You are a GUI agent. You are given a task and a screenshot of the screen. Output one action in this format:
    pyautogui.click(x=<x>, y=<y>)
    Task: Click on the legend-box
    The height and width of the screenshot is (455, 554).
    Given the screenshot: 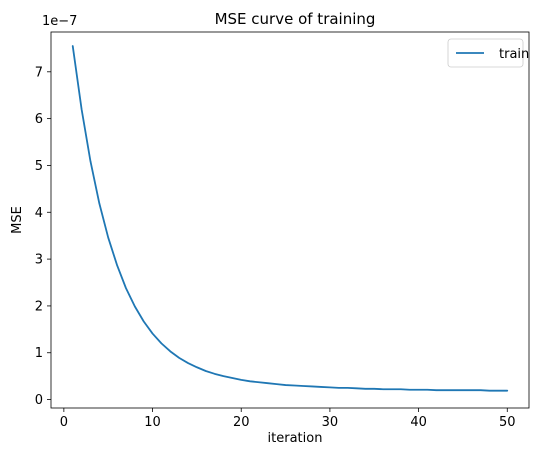 What is the action you would take?
    pyautogui.click(x=485, y=53)
    